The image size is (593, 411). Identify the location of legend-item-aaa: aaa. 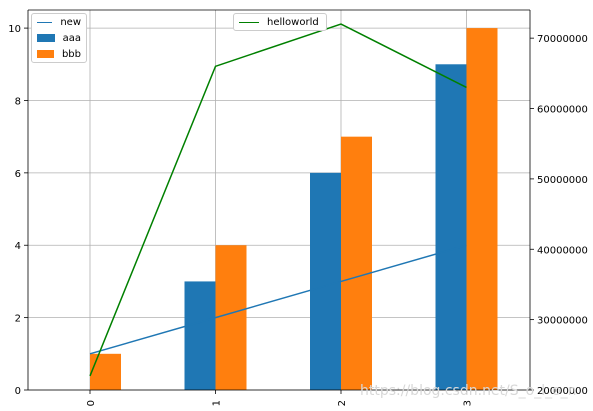
(59, 38).